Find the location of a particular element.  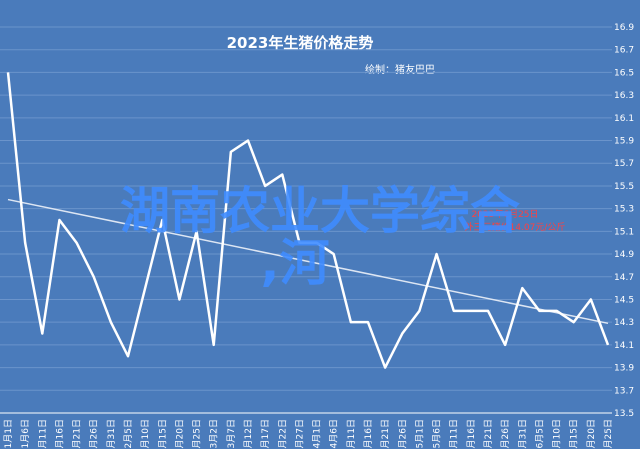

x-tick-label: 6月25日 is located at coordinates (608, 434).